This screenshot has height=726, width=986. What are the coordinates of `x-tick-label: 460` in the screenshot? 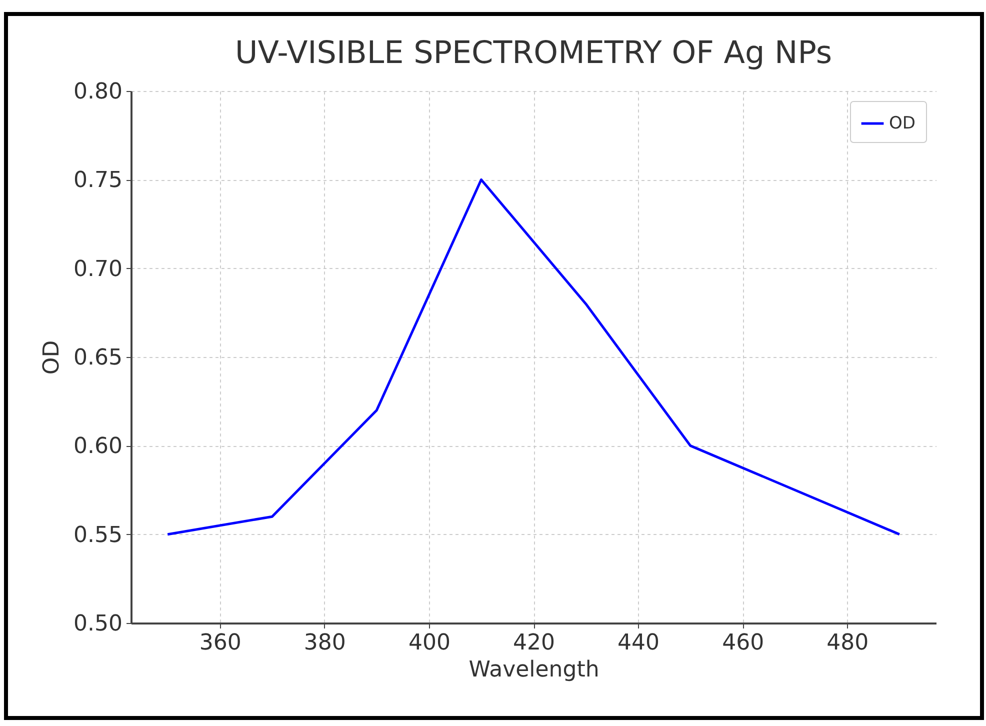 It's located at (743, 643).